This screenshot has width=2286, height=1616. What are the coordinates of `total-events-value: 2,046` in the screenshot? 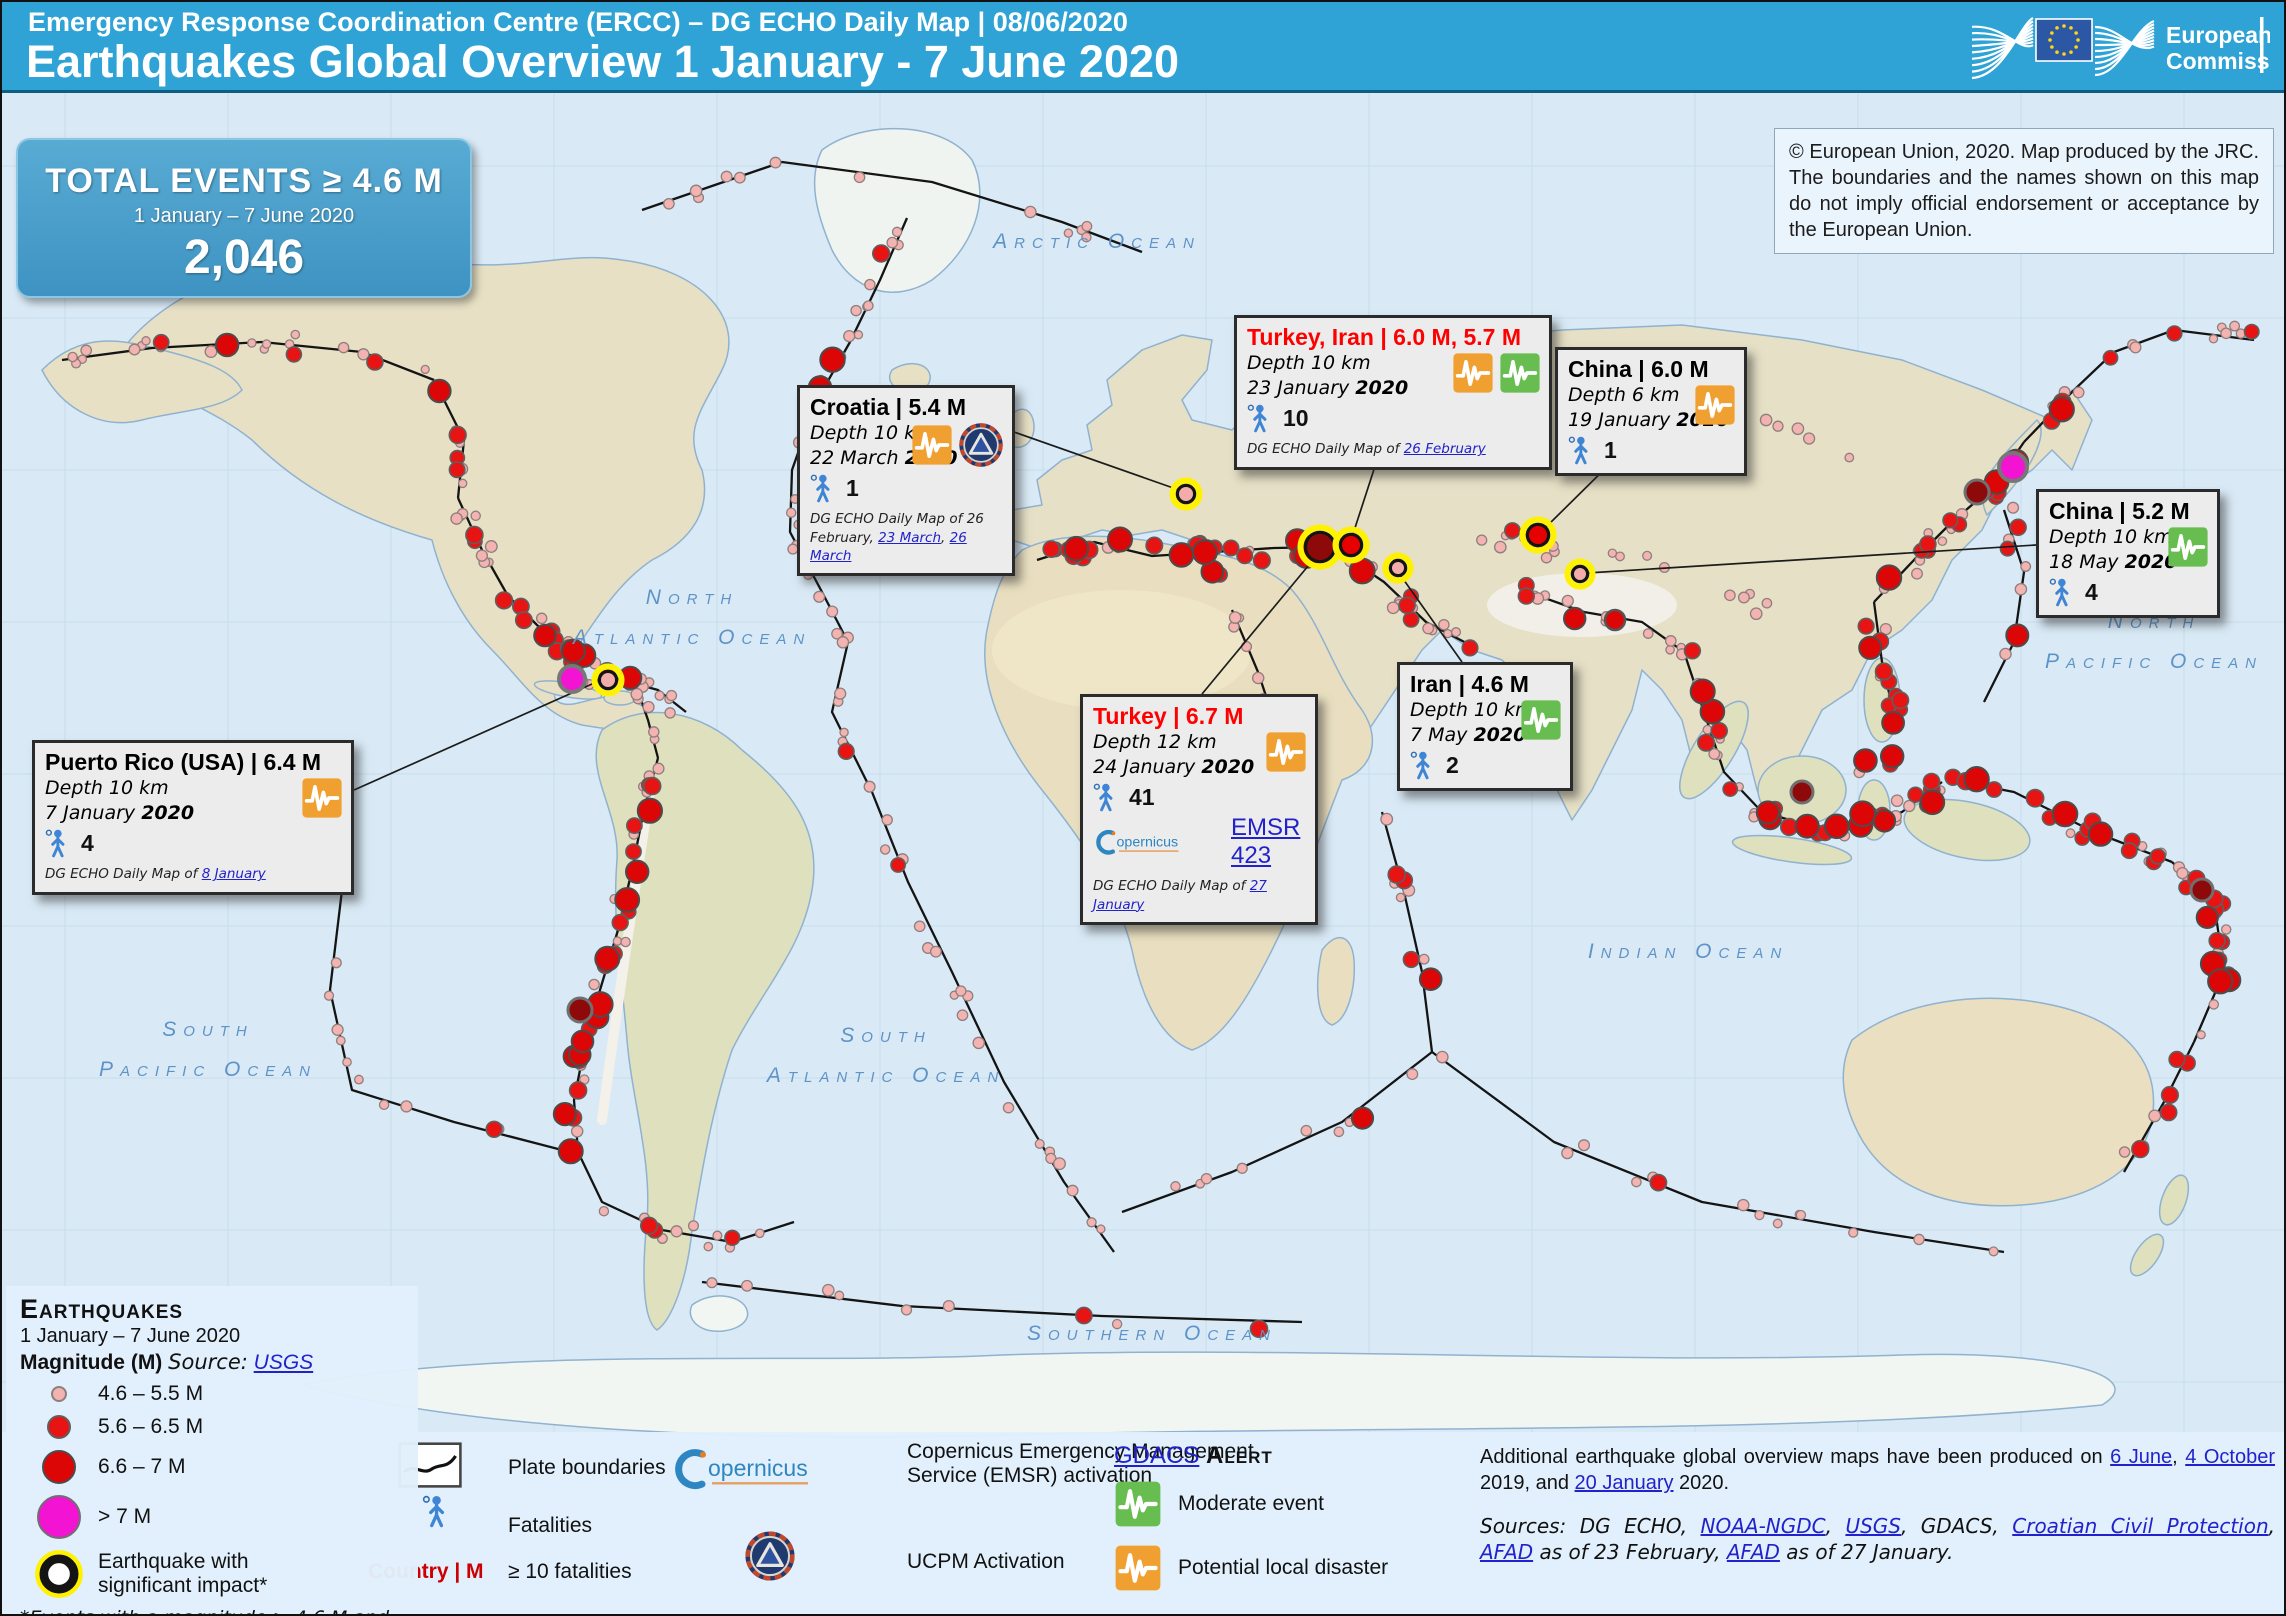 It's located at (244, 257).